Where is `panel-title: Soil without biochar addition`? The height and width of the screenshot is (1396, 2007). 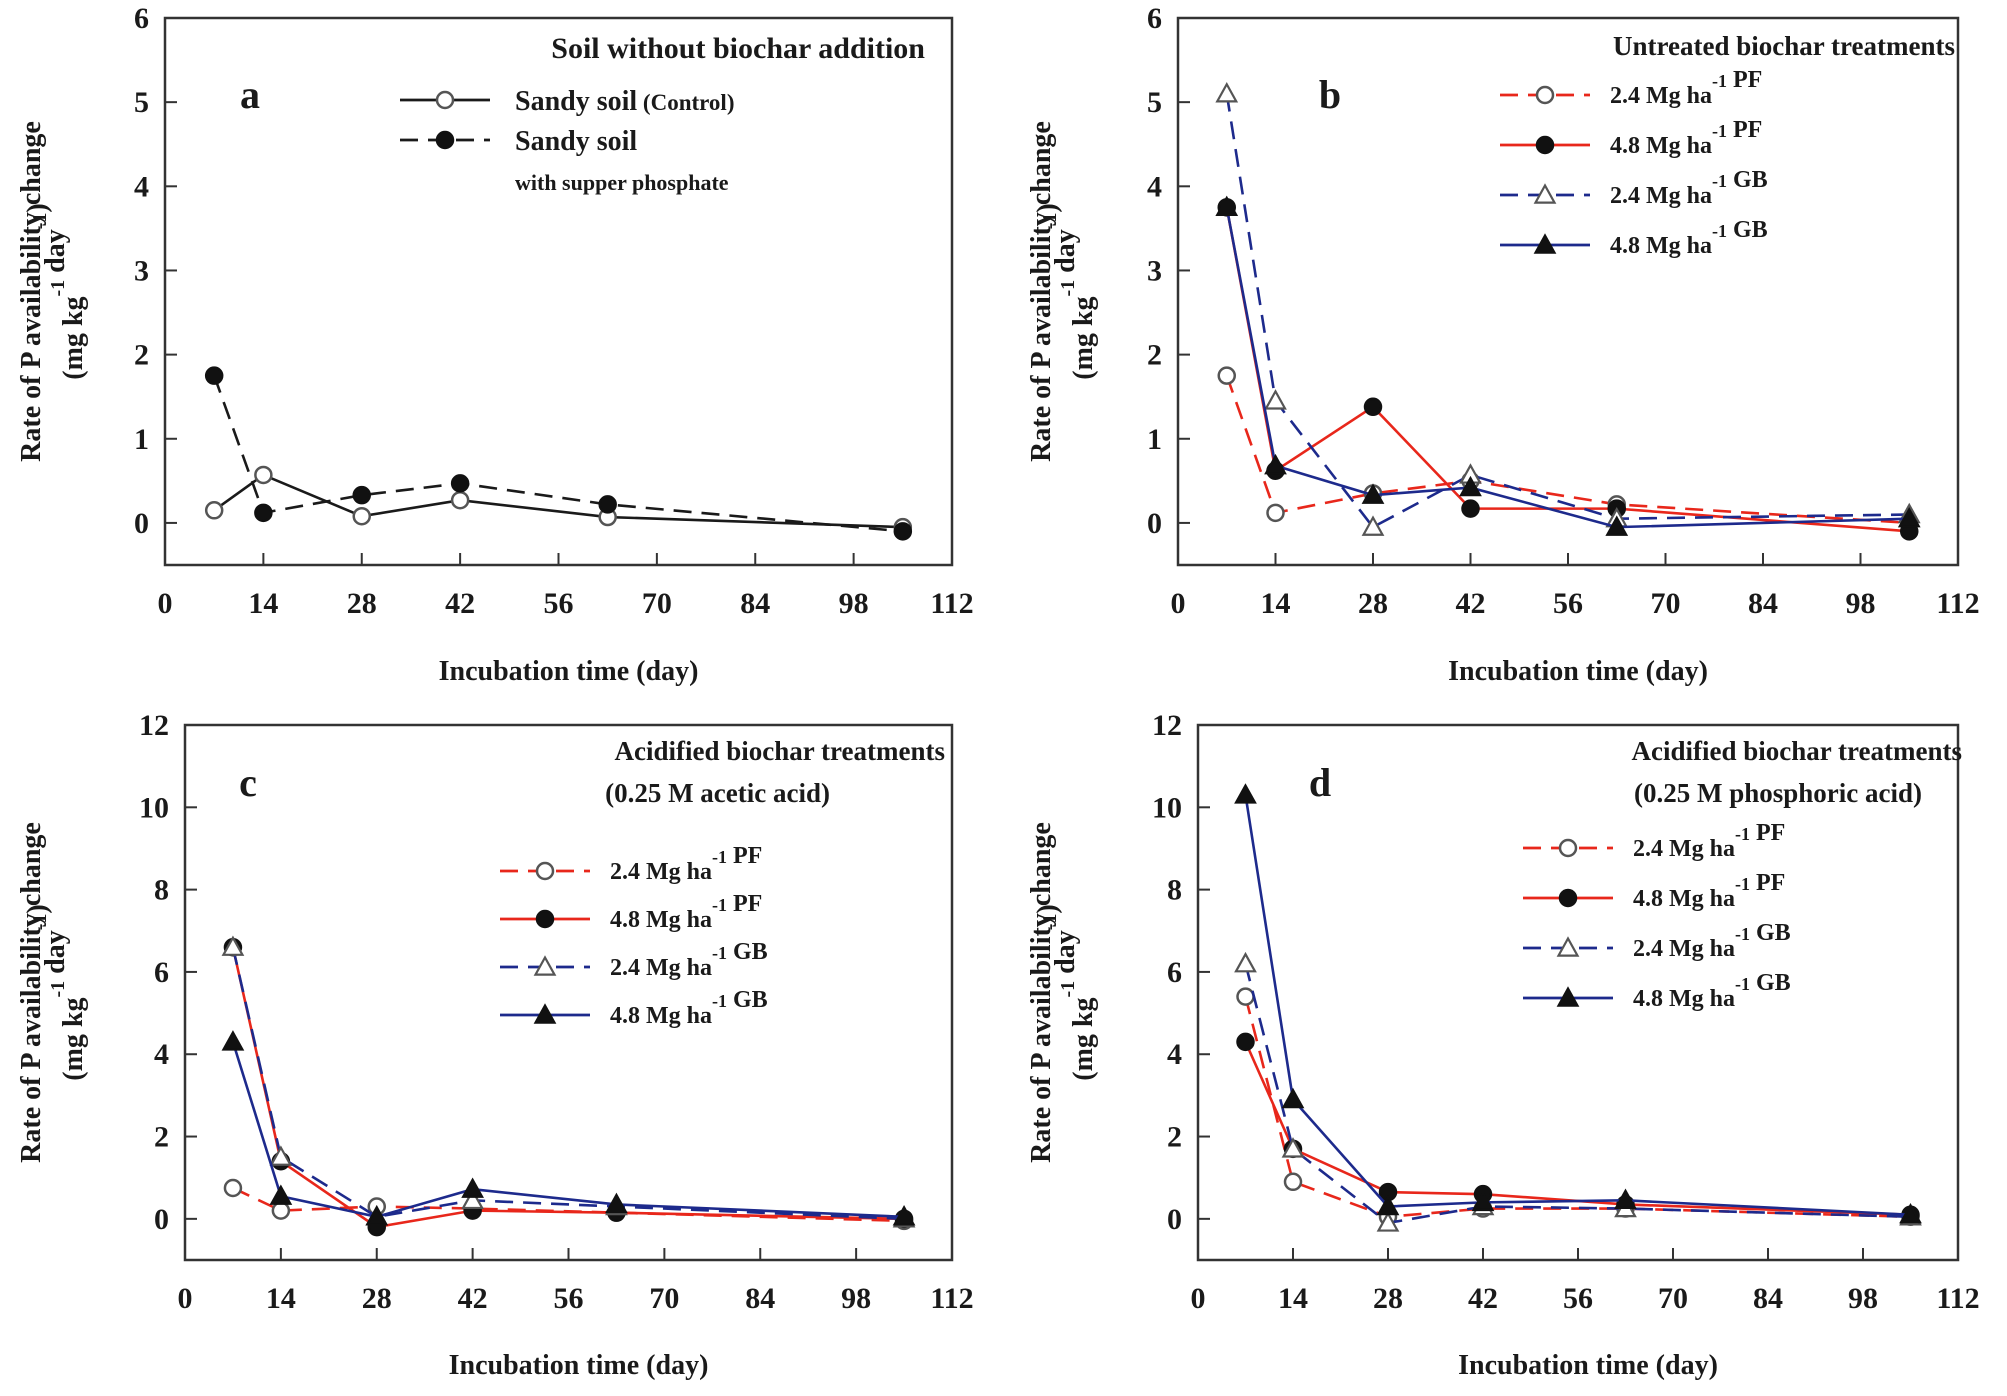 panel-title: Soil without biochar addition is located at coordinates (738, 48).